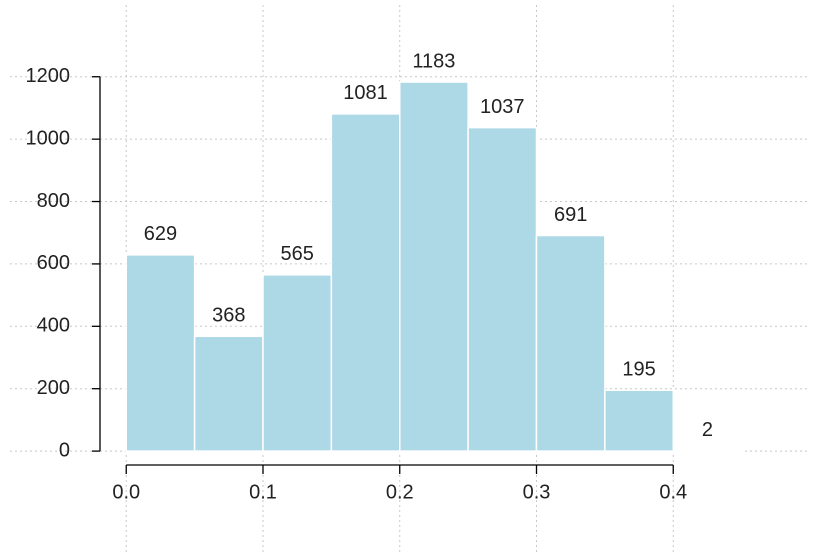  What do you see at coordinates (570, 215) in the screenshot?
I see `value-label: 691` at bounding box center [570, 215].